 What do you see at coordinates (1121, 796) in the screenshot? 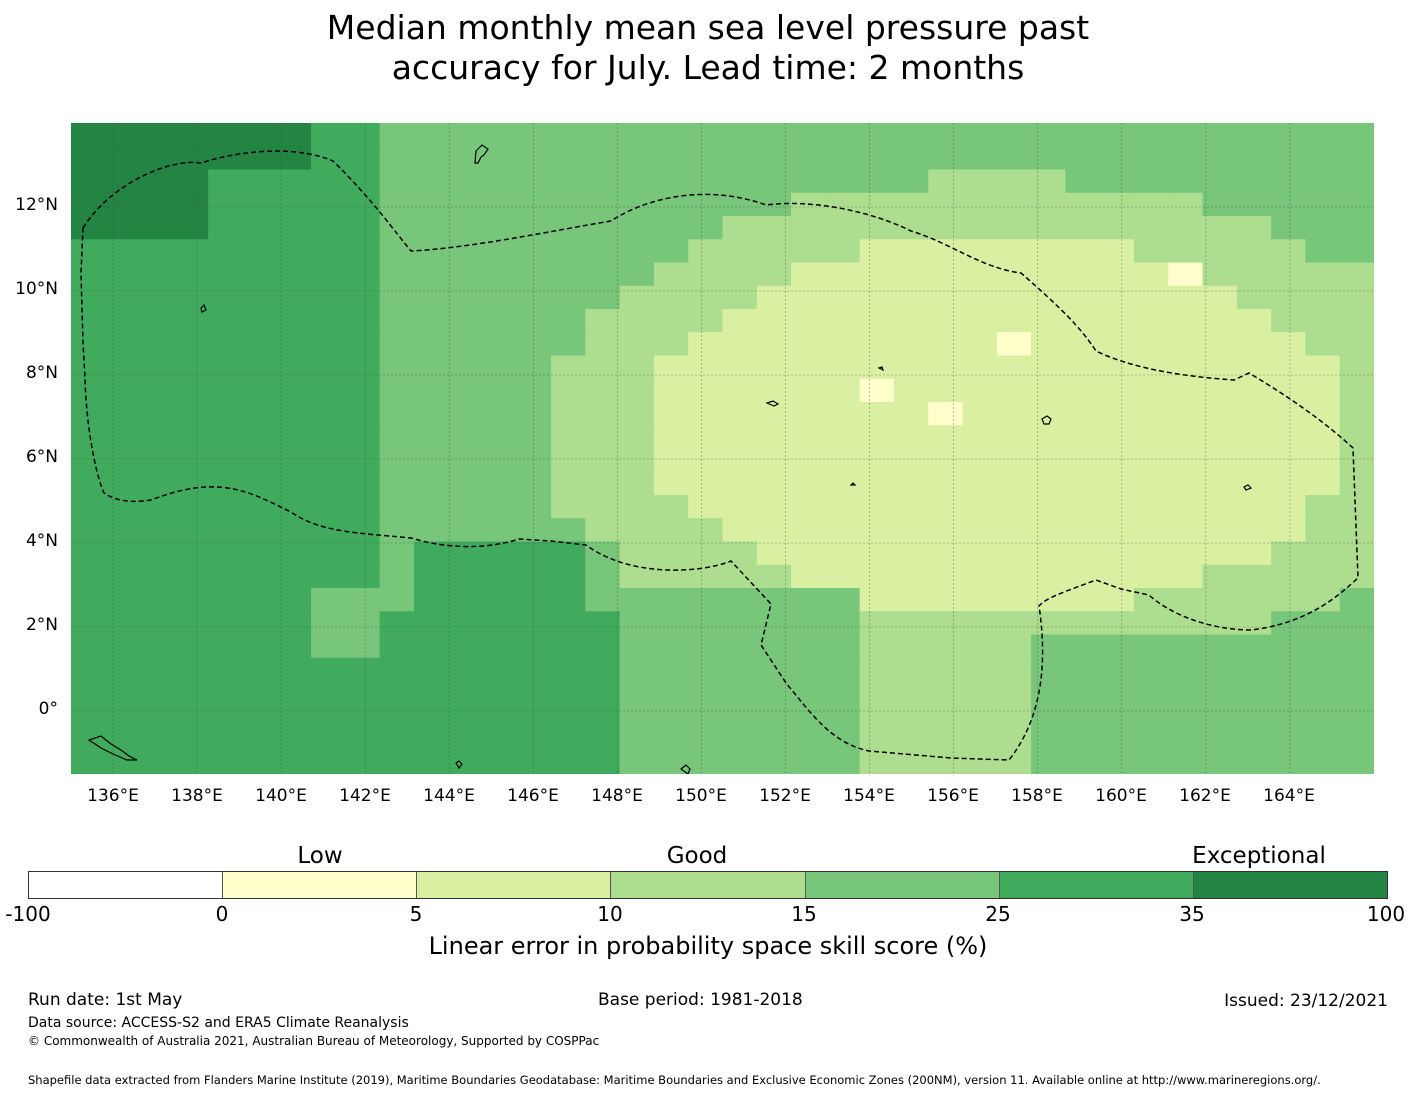
I see `lon-tick: 160°E` at bounding box center [1121, 796].